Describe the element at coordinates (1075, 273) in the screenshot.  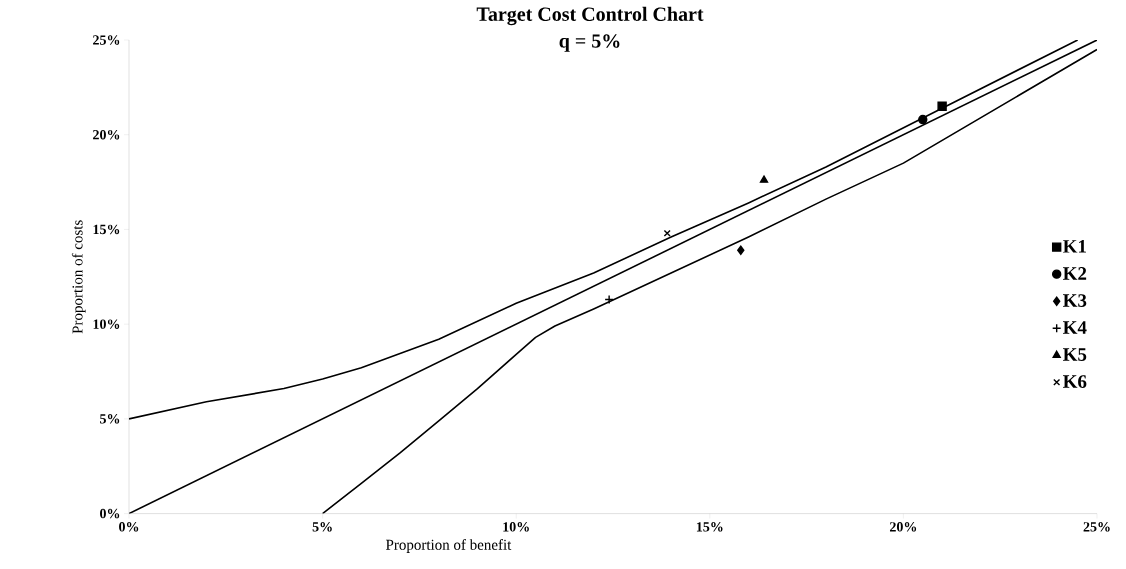
I see `legend-label: K2` at that location.